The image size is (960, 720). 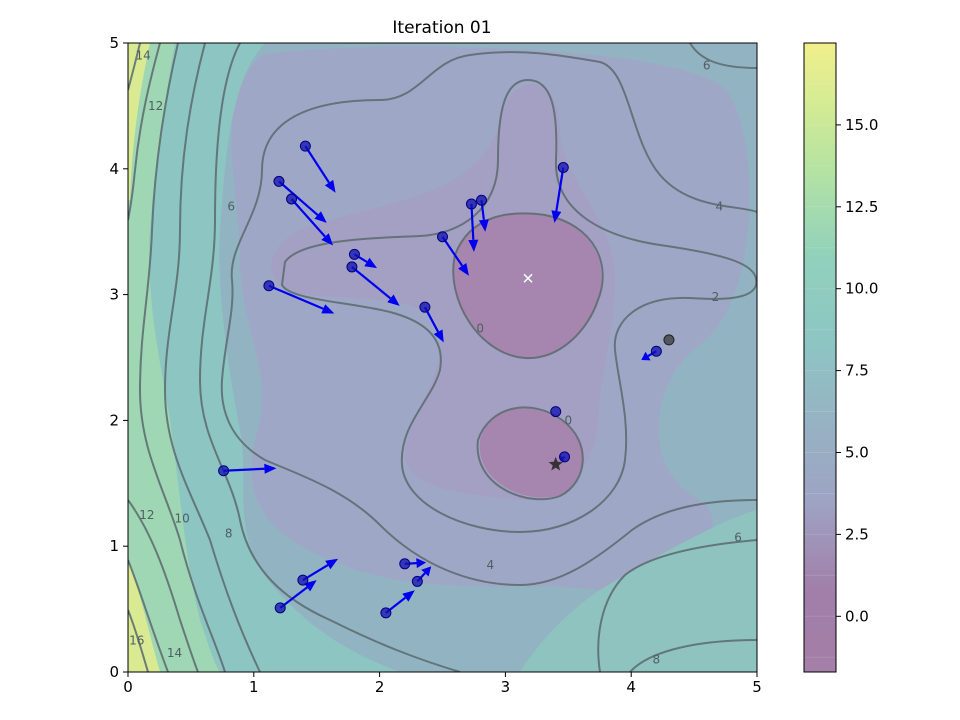 What do you see at coordinates (114, 672) in the screenshot?
I see `y-tick-label: 0` at bounding box center [114, 672].